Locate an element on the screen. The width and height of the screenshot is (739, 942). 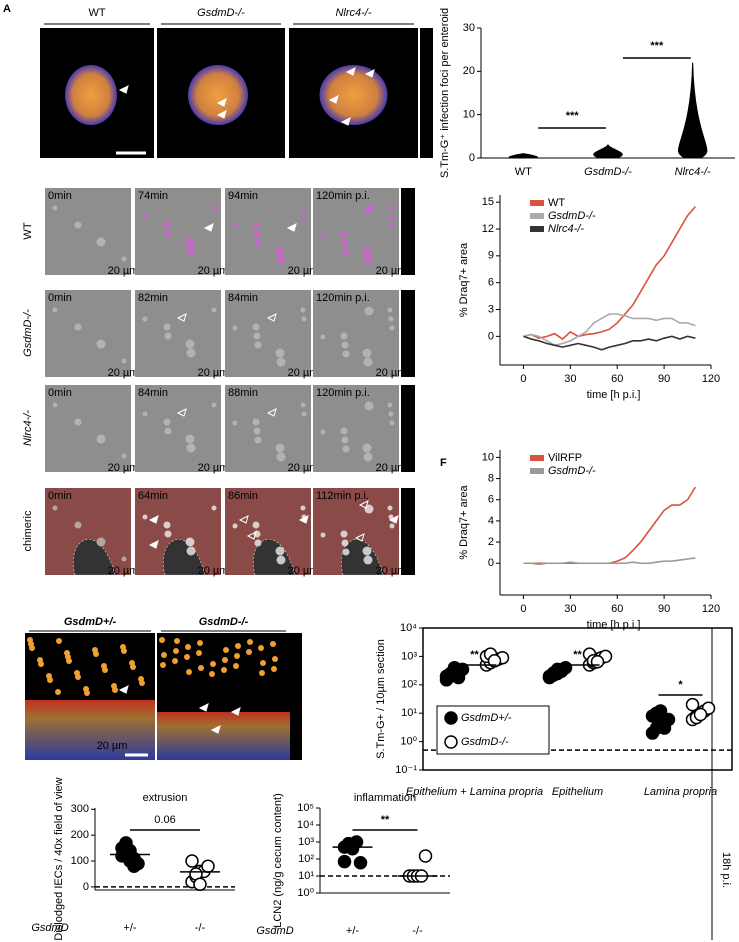
x-tick-label: Epithelium + Lamina propria is located at coordinates (474, 792).